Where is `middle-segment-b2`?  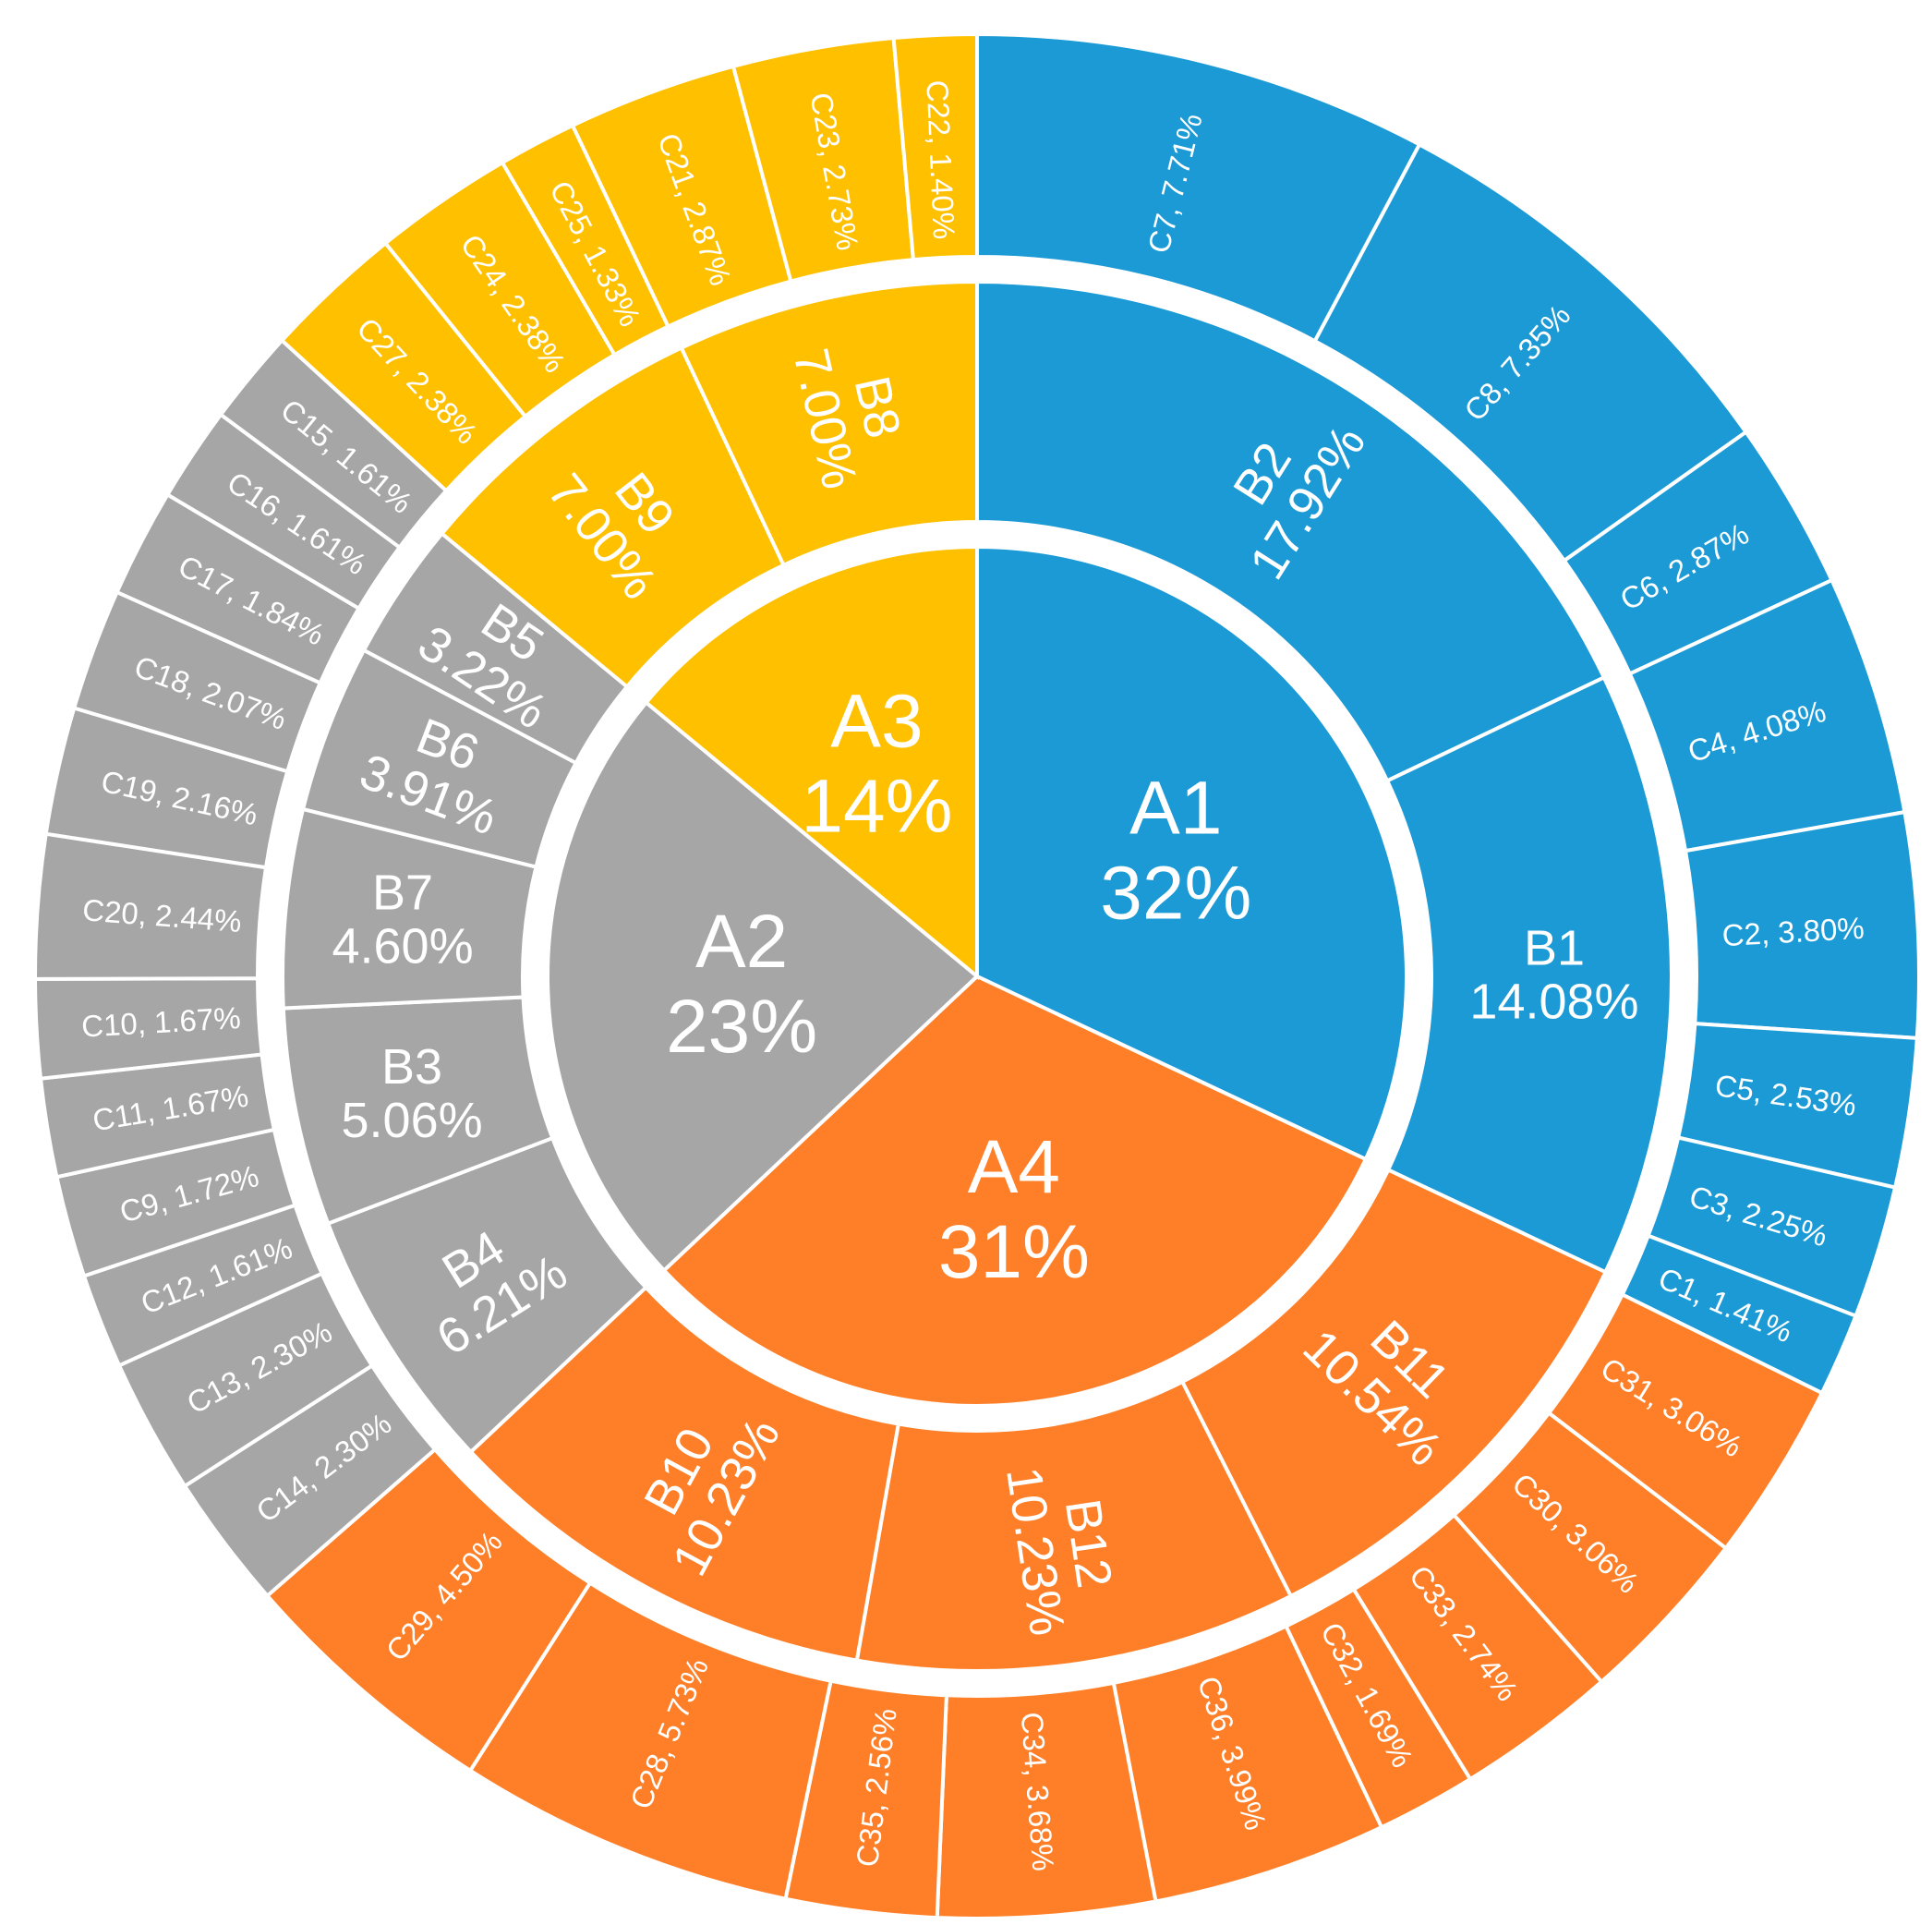
middle-segment-b2 is located at coordinates (1291, 531).